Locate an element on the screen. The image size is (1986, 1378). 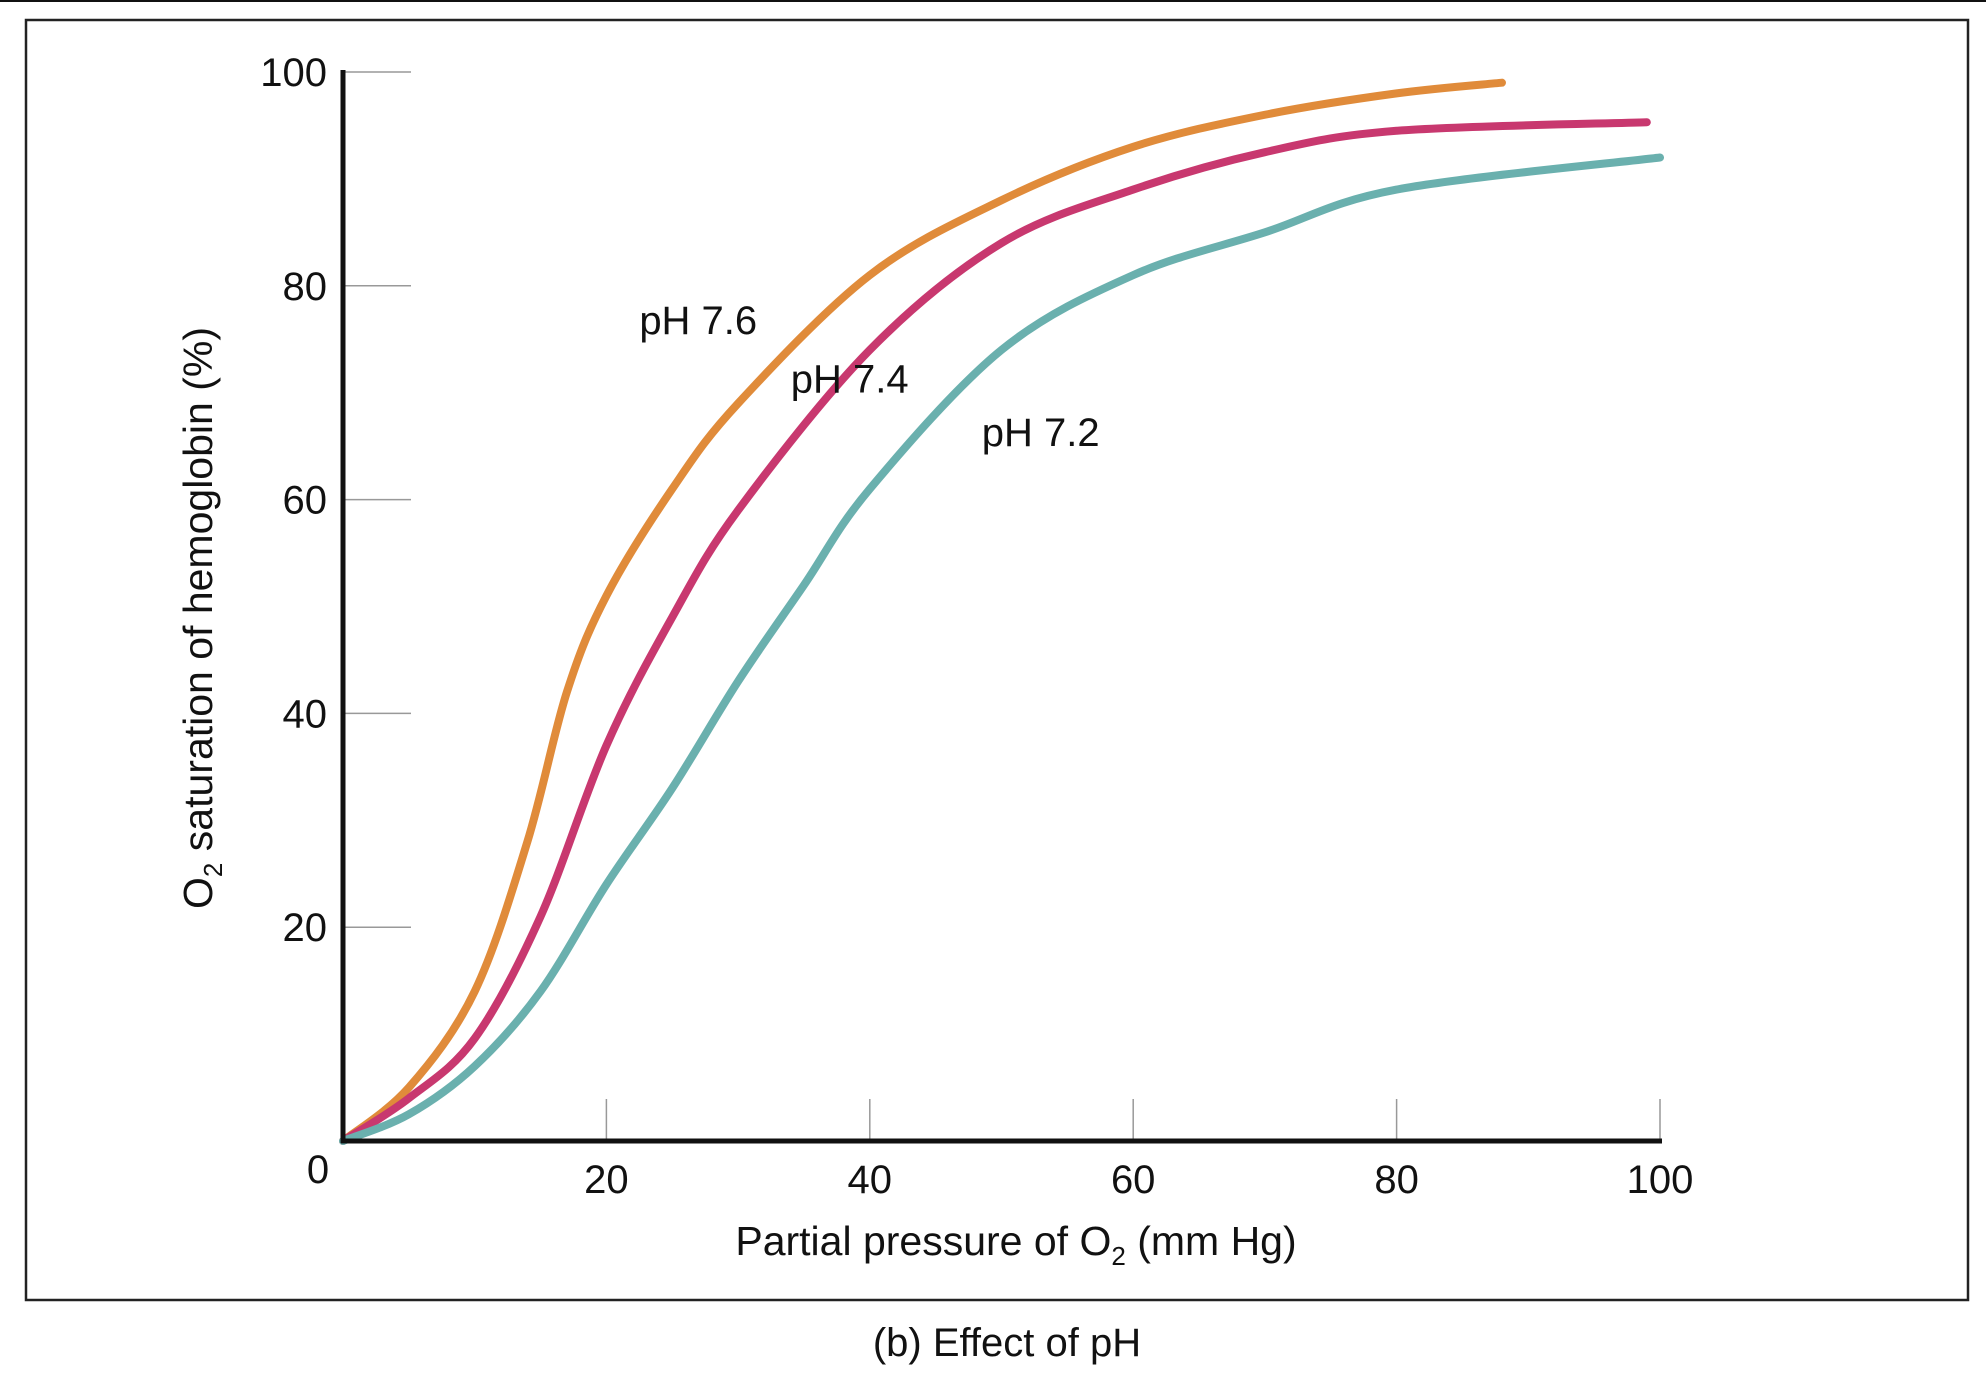
y-tick-label: 20 is located at coordinates (305, 928).